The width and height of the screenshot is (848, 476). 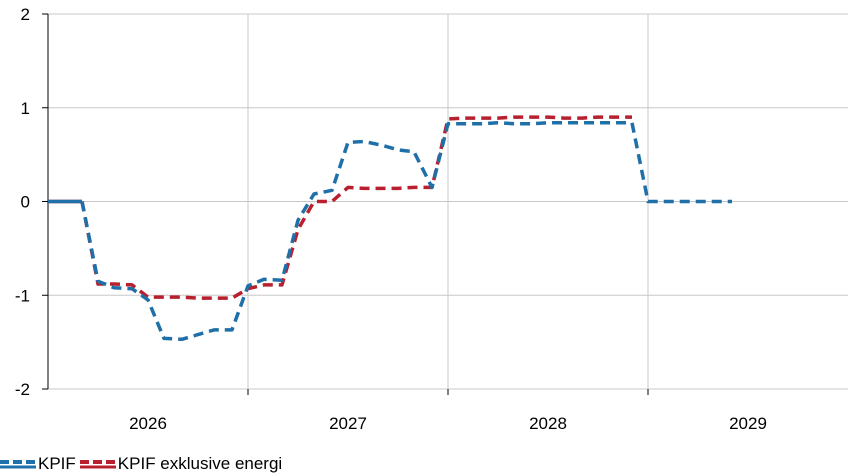 What do you see at coordinates (548, 423) in the screenshot?
I see `x-tick-label: 2028` at bounding box center [548, 423].